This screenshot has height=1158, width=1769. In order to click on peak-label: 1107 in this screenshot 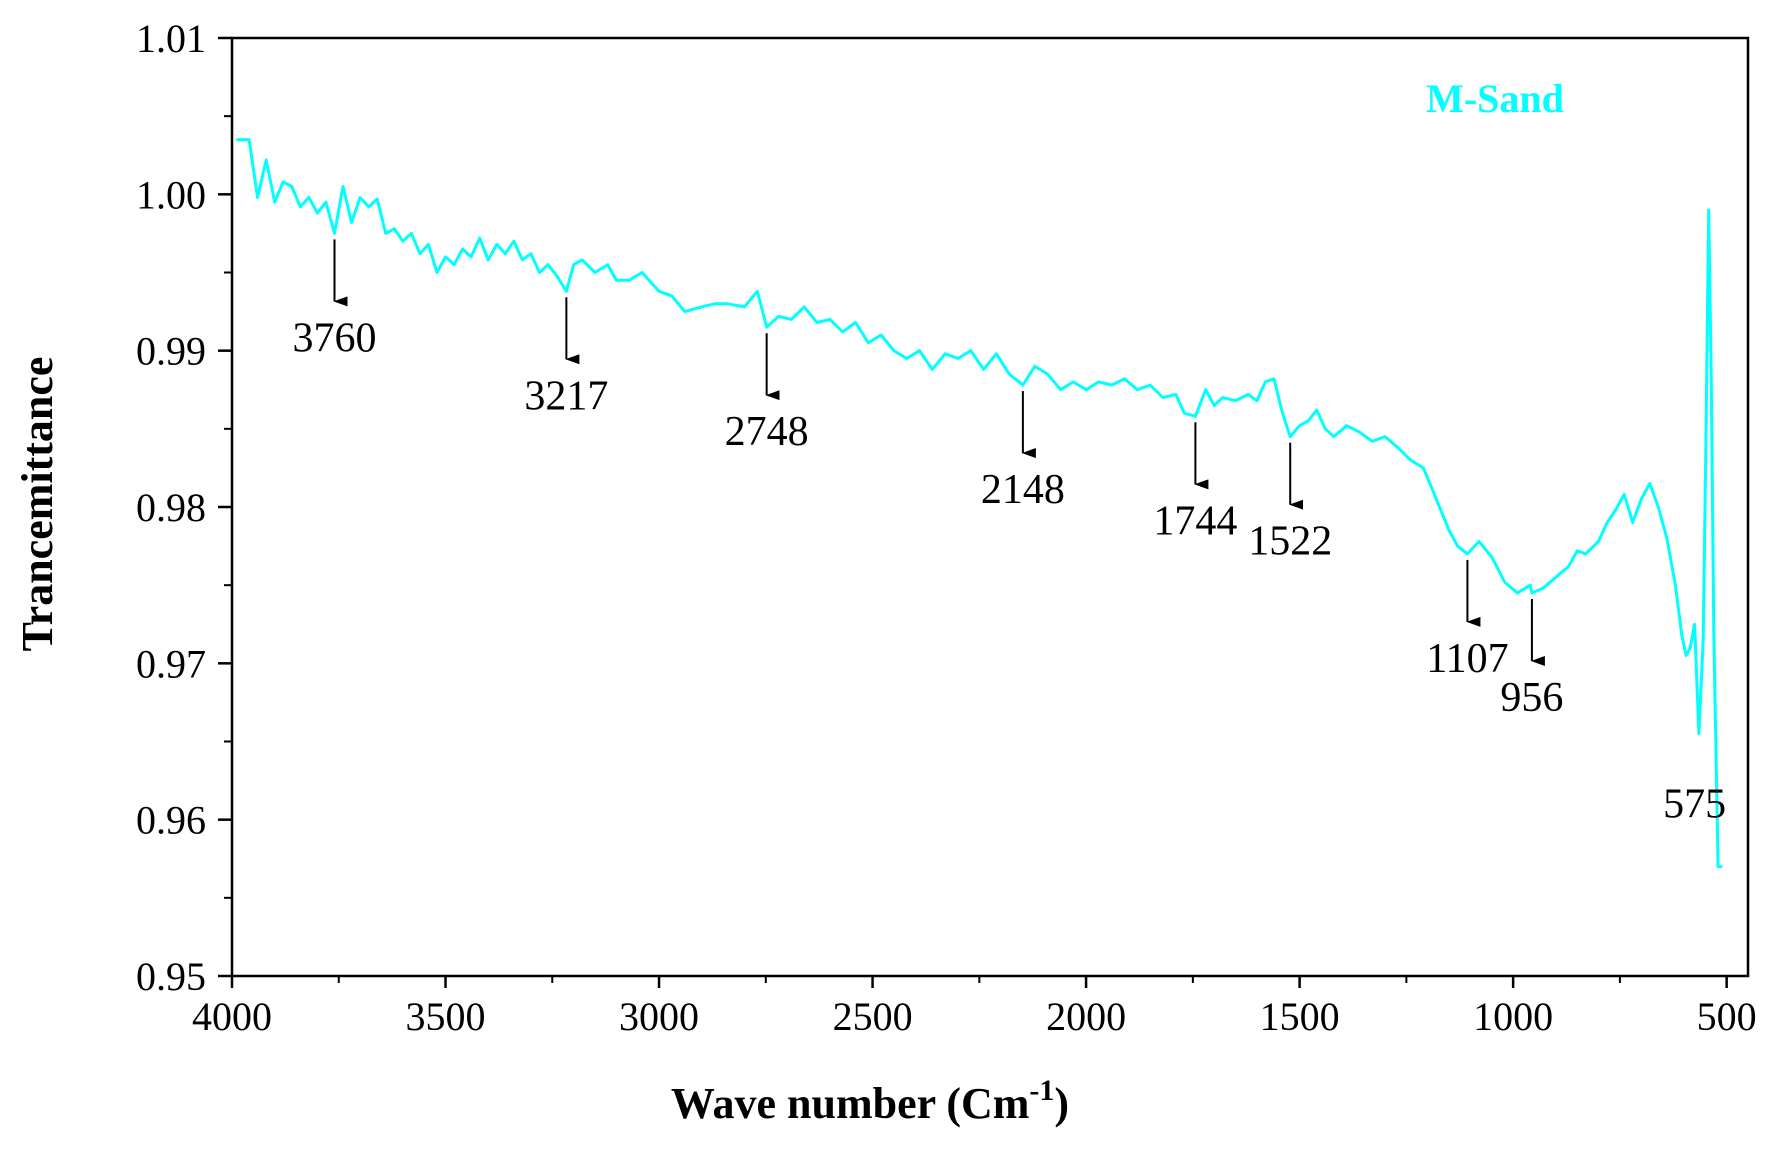, I will do `click(1467, 659)`.